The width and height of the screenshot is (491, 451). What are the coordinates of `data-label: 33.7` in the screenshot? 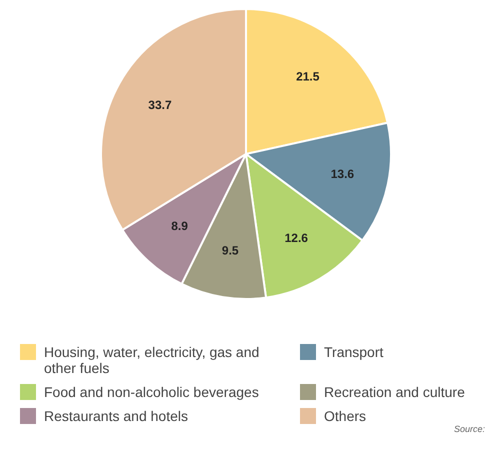 It's located at (160, 105).